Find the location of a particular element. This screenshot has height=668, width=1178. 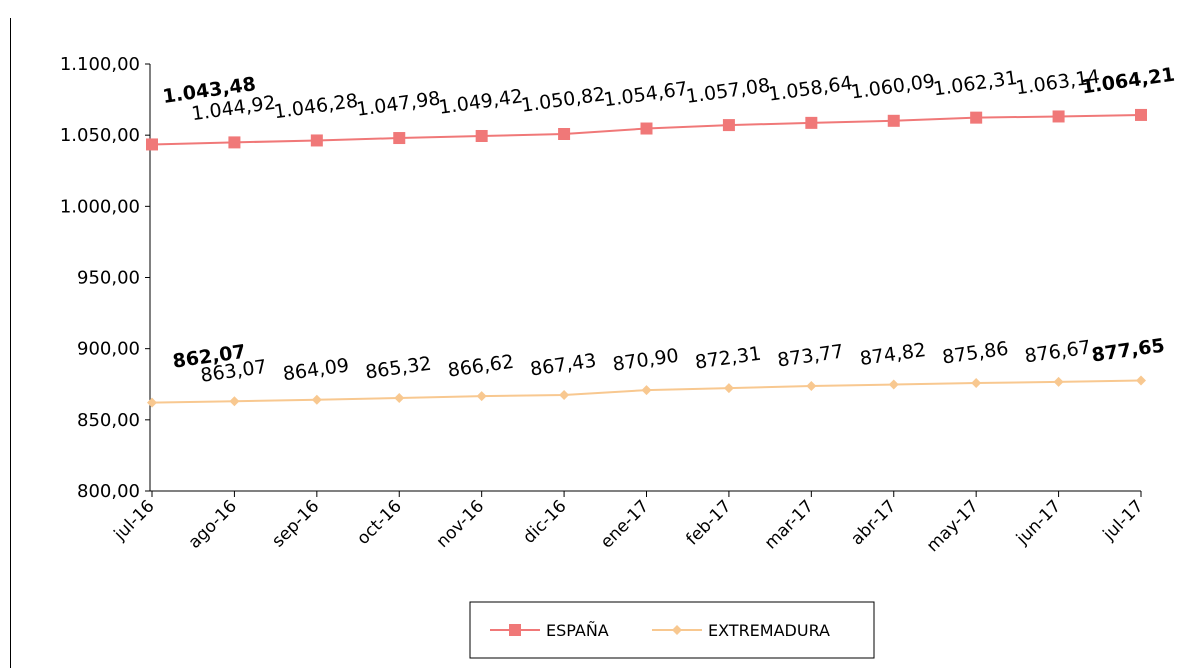

legend-label: EXTREMADURA is located at coordinates (769, 630).